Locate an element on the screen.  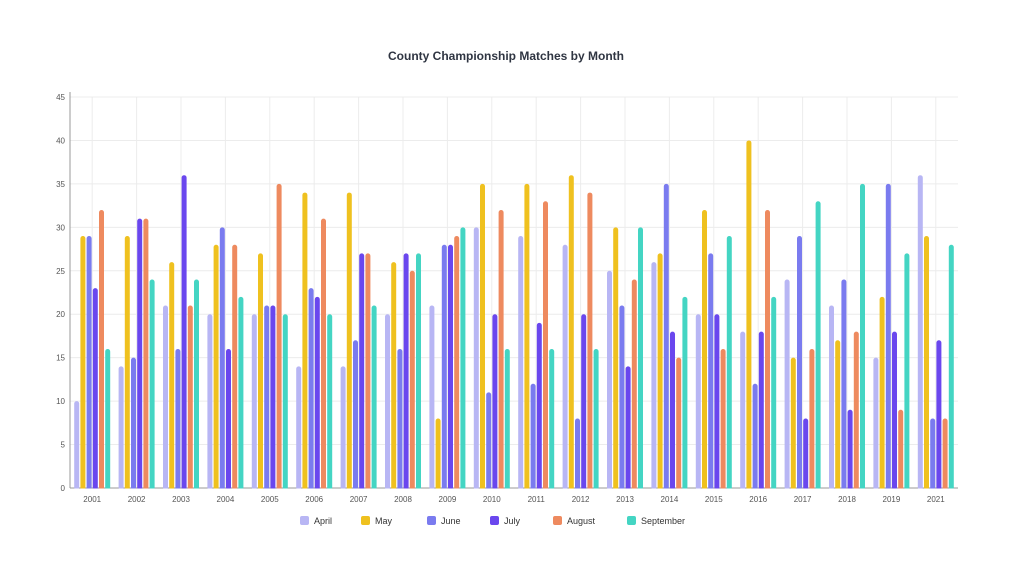
bar-may-2009 is located at coordinates (438, 454).